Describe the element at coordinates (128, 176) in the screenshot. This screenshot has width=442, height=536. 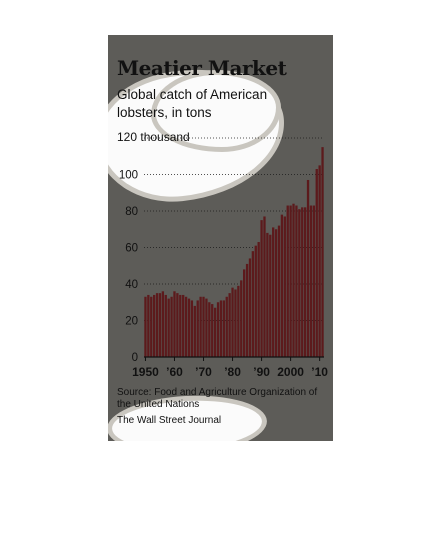
I see `y-tick-label: 100` at that location.